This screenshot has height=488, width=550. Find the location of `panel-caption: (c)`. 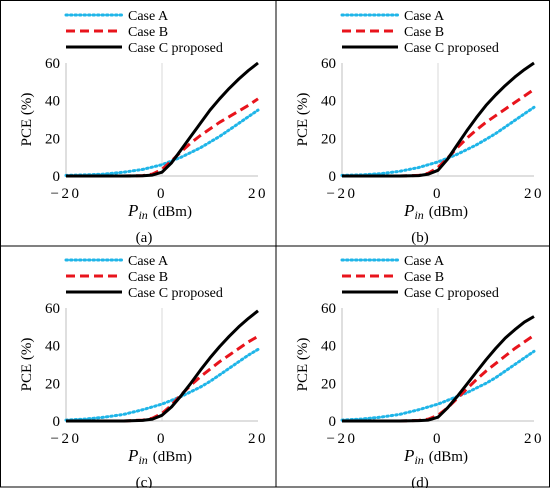

panel-caption: (c) is located at coordinates (144, 481).